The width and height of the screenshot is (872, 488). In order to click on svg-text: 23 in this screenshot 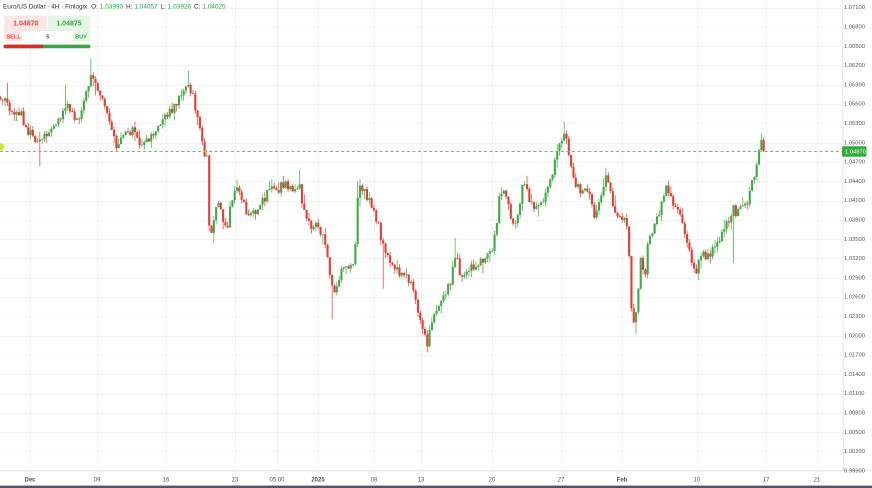, I will do `click(235, 481)`.